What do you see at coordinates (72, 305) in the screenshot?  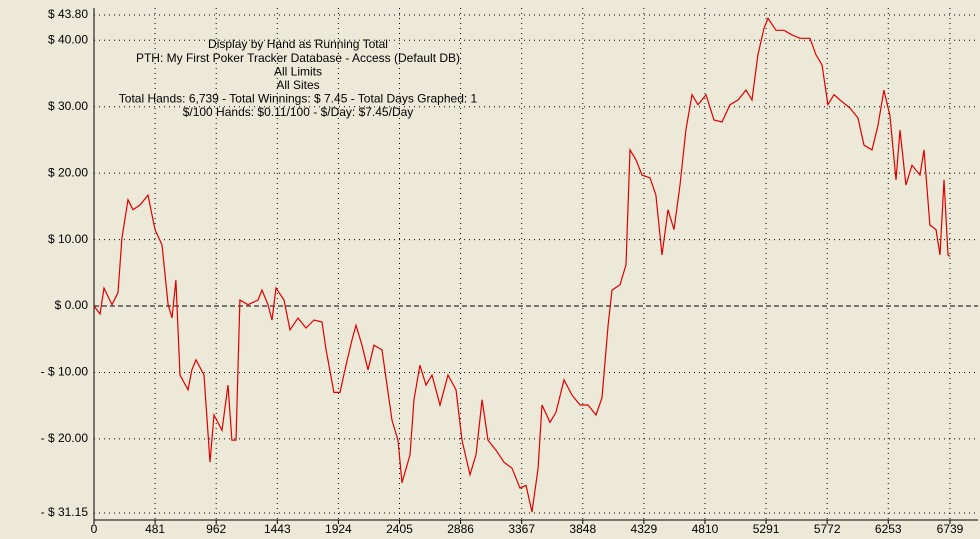 I see `y-tick-label: $ 0.00` at bounding box center [72, 305].